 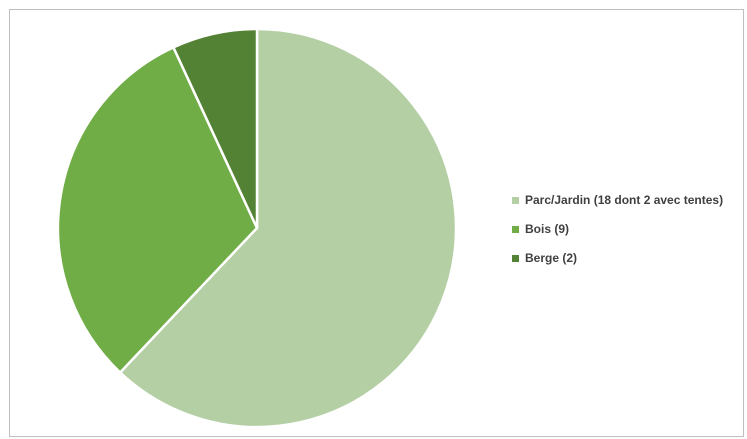 I want to click on legend-label-berge: Berge (2), so click(x=551, y=258).